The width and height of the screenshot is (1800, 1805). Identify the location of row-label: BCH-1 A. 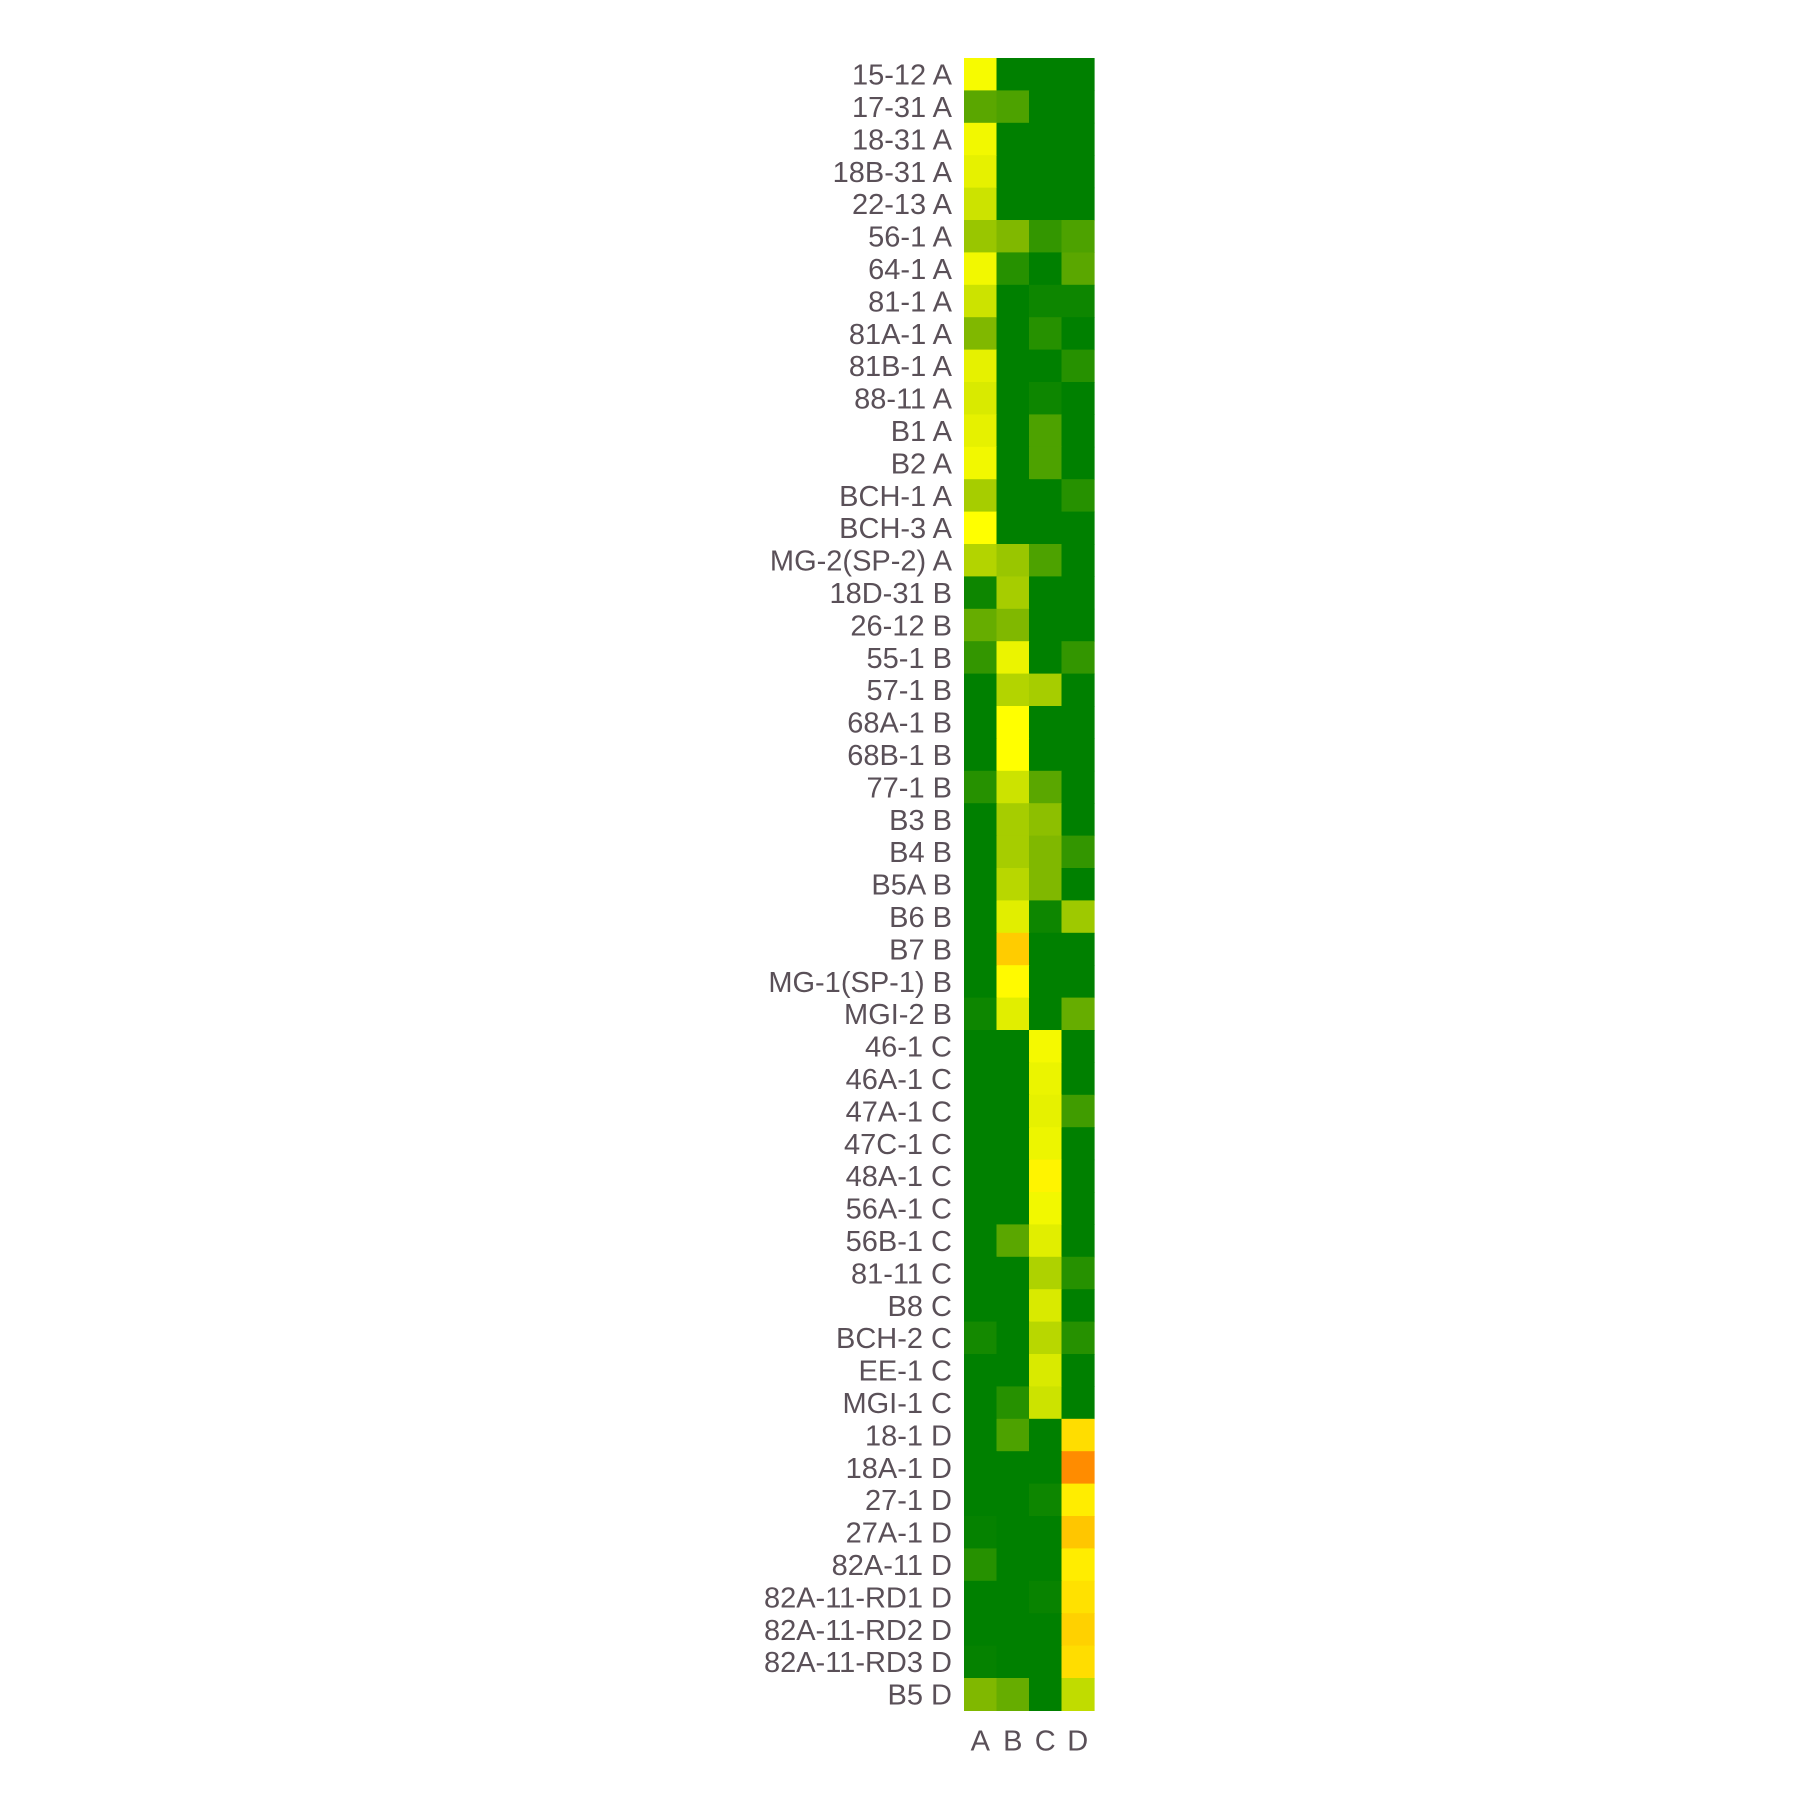
(895, 497).